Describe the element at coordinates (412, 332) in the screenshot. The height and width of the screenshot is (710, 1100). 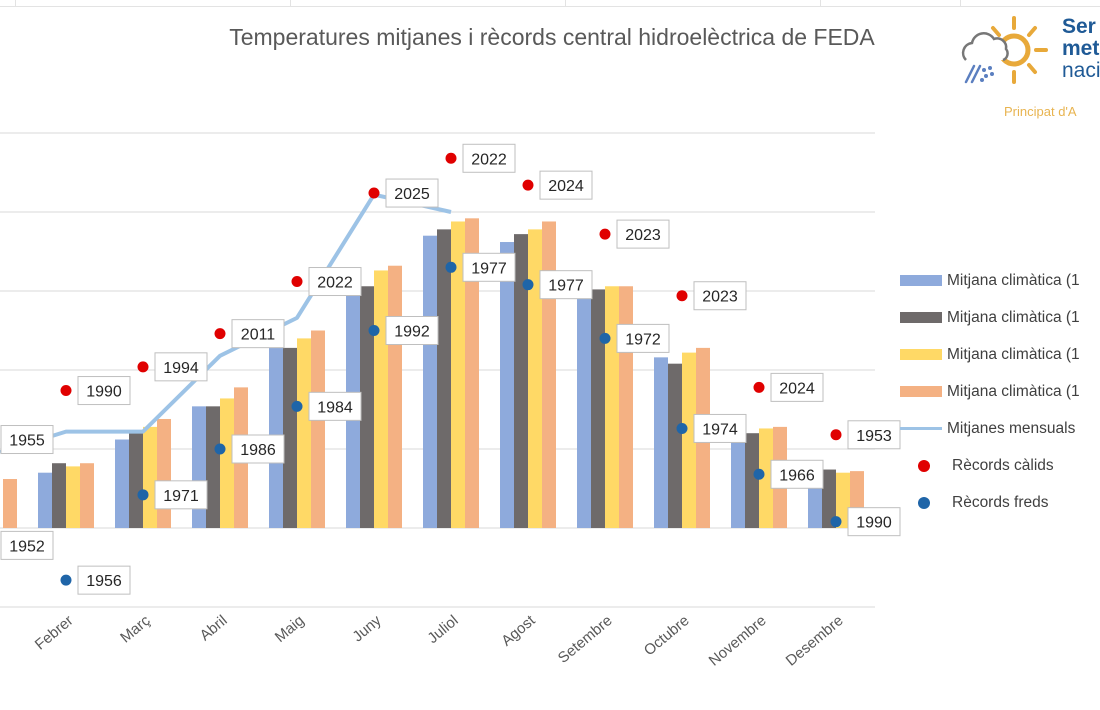
I see `cold-record-label: 1992` at that location.